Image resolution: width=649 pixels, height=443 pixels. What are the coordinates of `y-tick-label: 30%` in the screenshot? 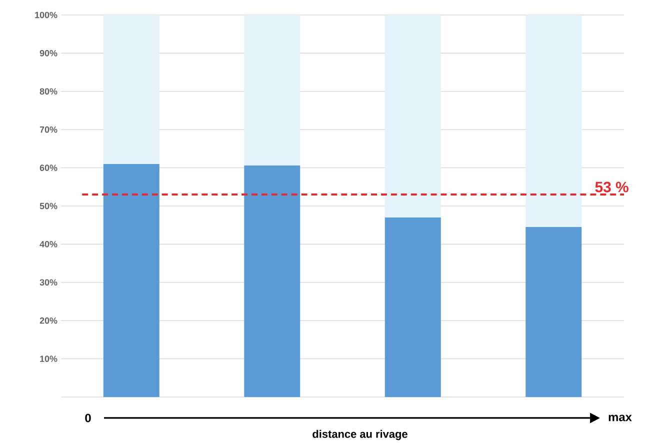 It's located at (49, 282).